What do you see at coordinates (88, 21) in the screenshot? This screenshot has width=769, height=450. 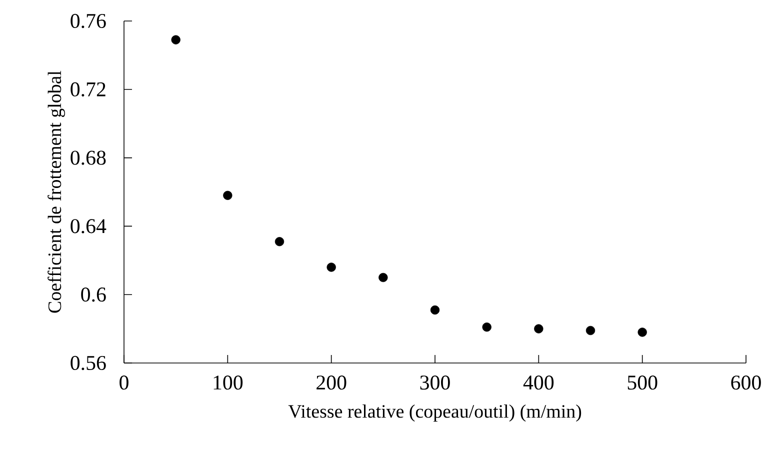 I see `y-tick-label: 0.76` at bounding box center [88, 21].